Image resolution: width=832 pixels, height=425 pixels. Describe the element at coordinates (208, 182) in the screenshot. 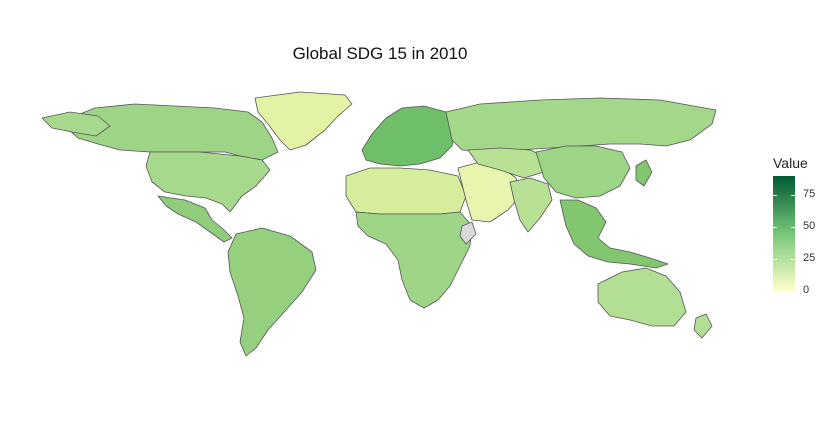

I see `usa-region` at that location.